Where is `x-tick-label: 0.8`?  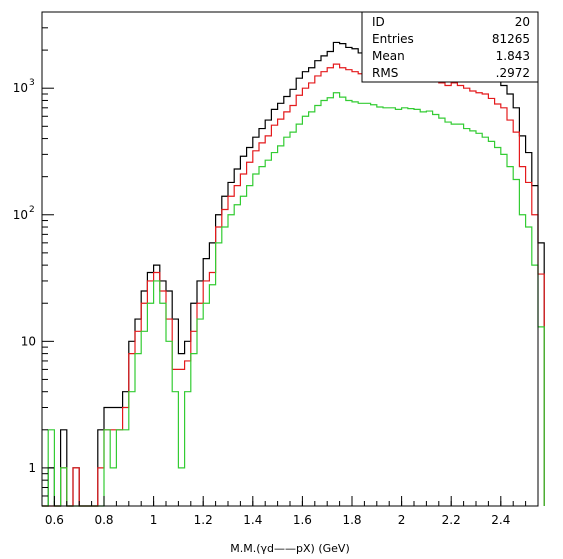 x-tick-label: 0.8 is located at coordinates (103, 520).